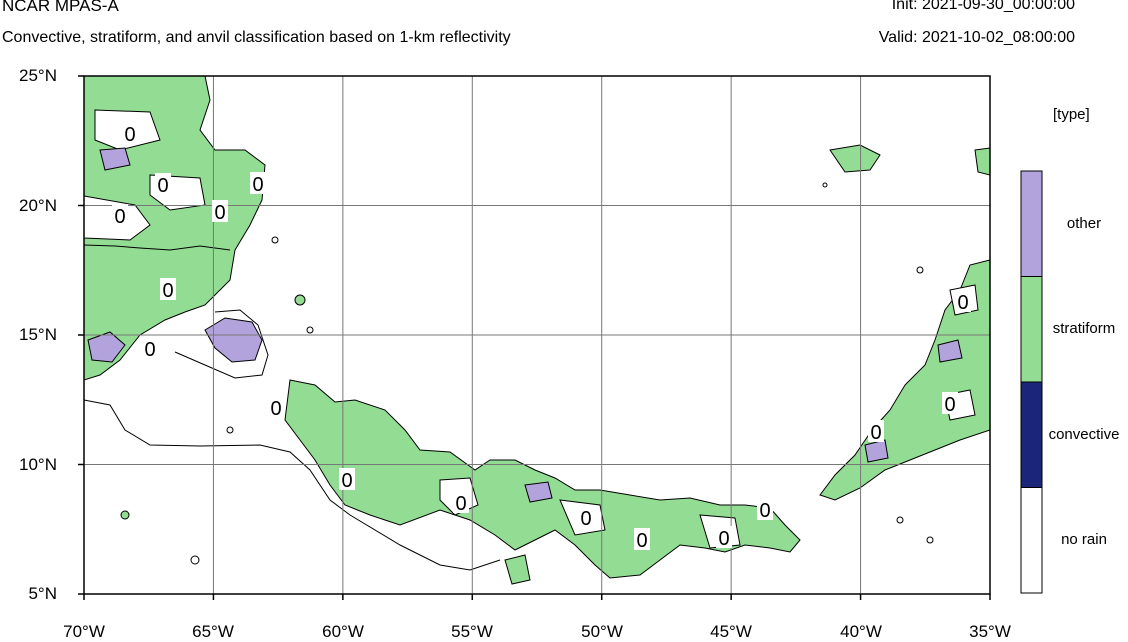  I want to click on lon-tick-label: 65°W, so click(213, 631).